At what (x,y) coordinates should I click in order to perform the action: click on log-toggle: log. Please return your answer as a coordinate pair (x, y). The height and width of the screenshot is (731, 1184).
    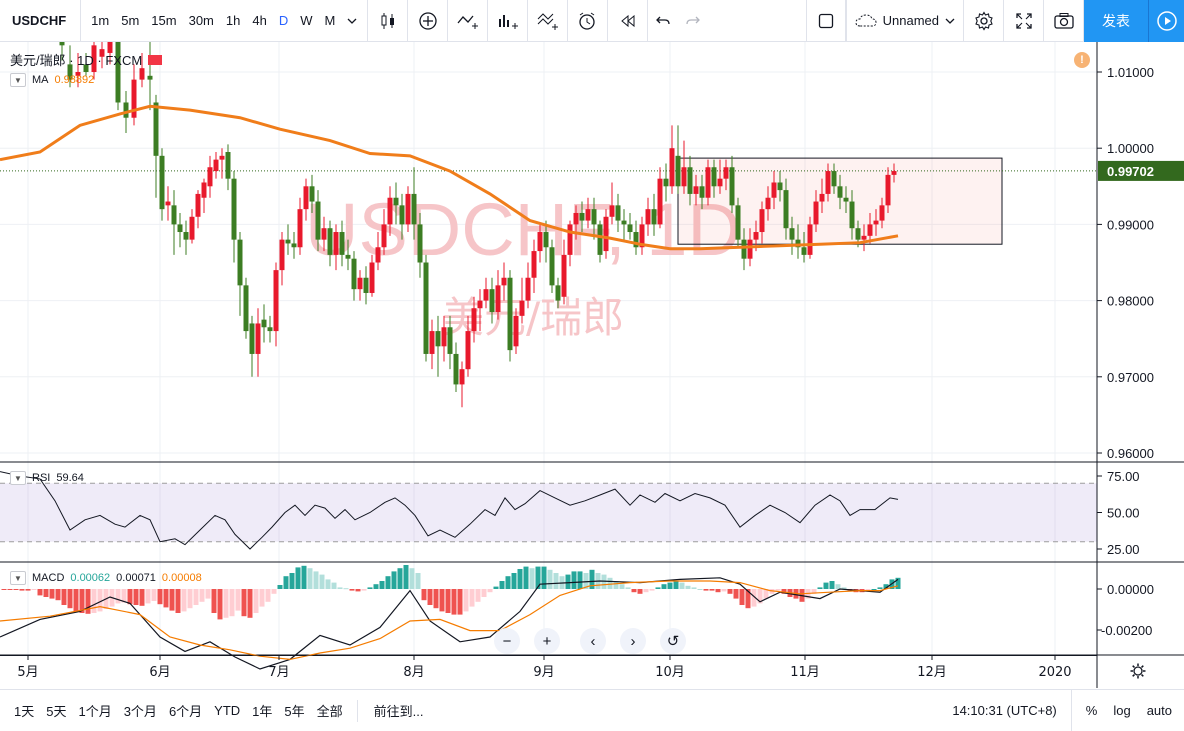
    Looking at the image, I should click on (1122, 710).